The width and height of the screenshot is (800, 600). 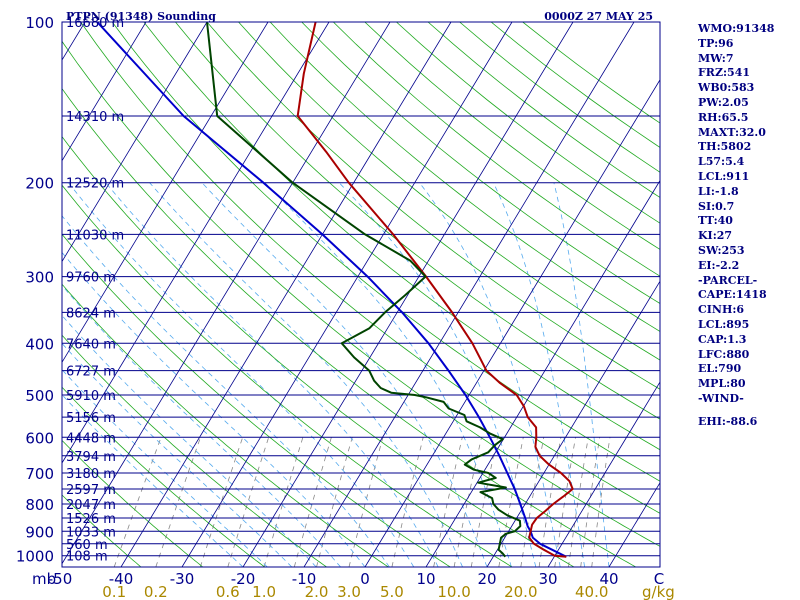 I want to click on temperature-tick-label: 0, so click(x=365, y=579).